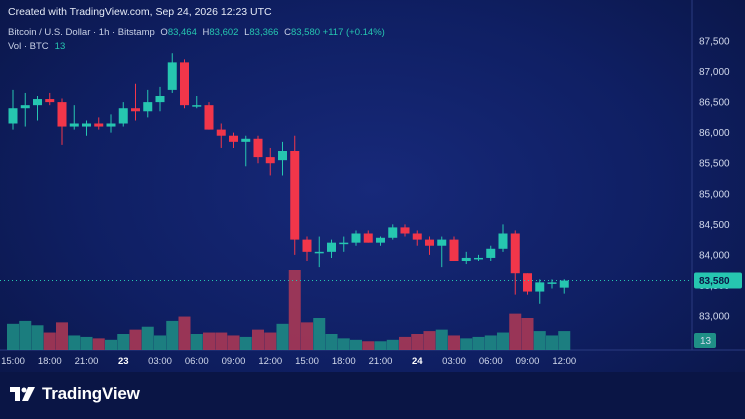  What do you see at coordinates (264, 32) in the screenshot?
I see `low-value: 83,366` at bounding box center [264, 32].